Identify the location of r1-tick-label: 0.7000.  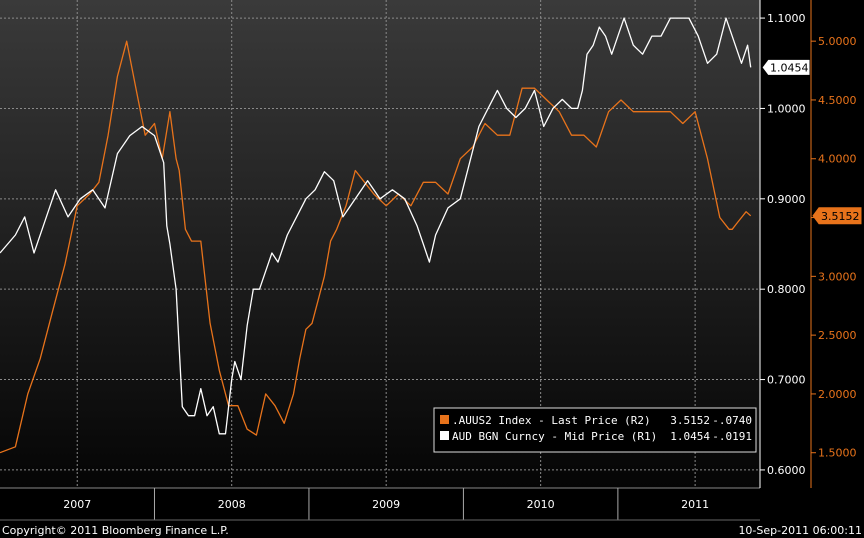
(786, 380).